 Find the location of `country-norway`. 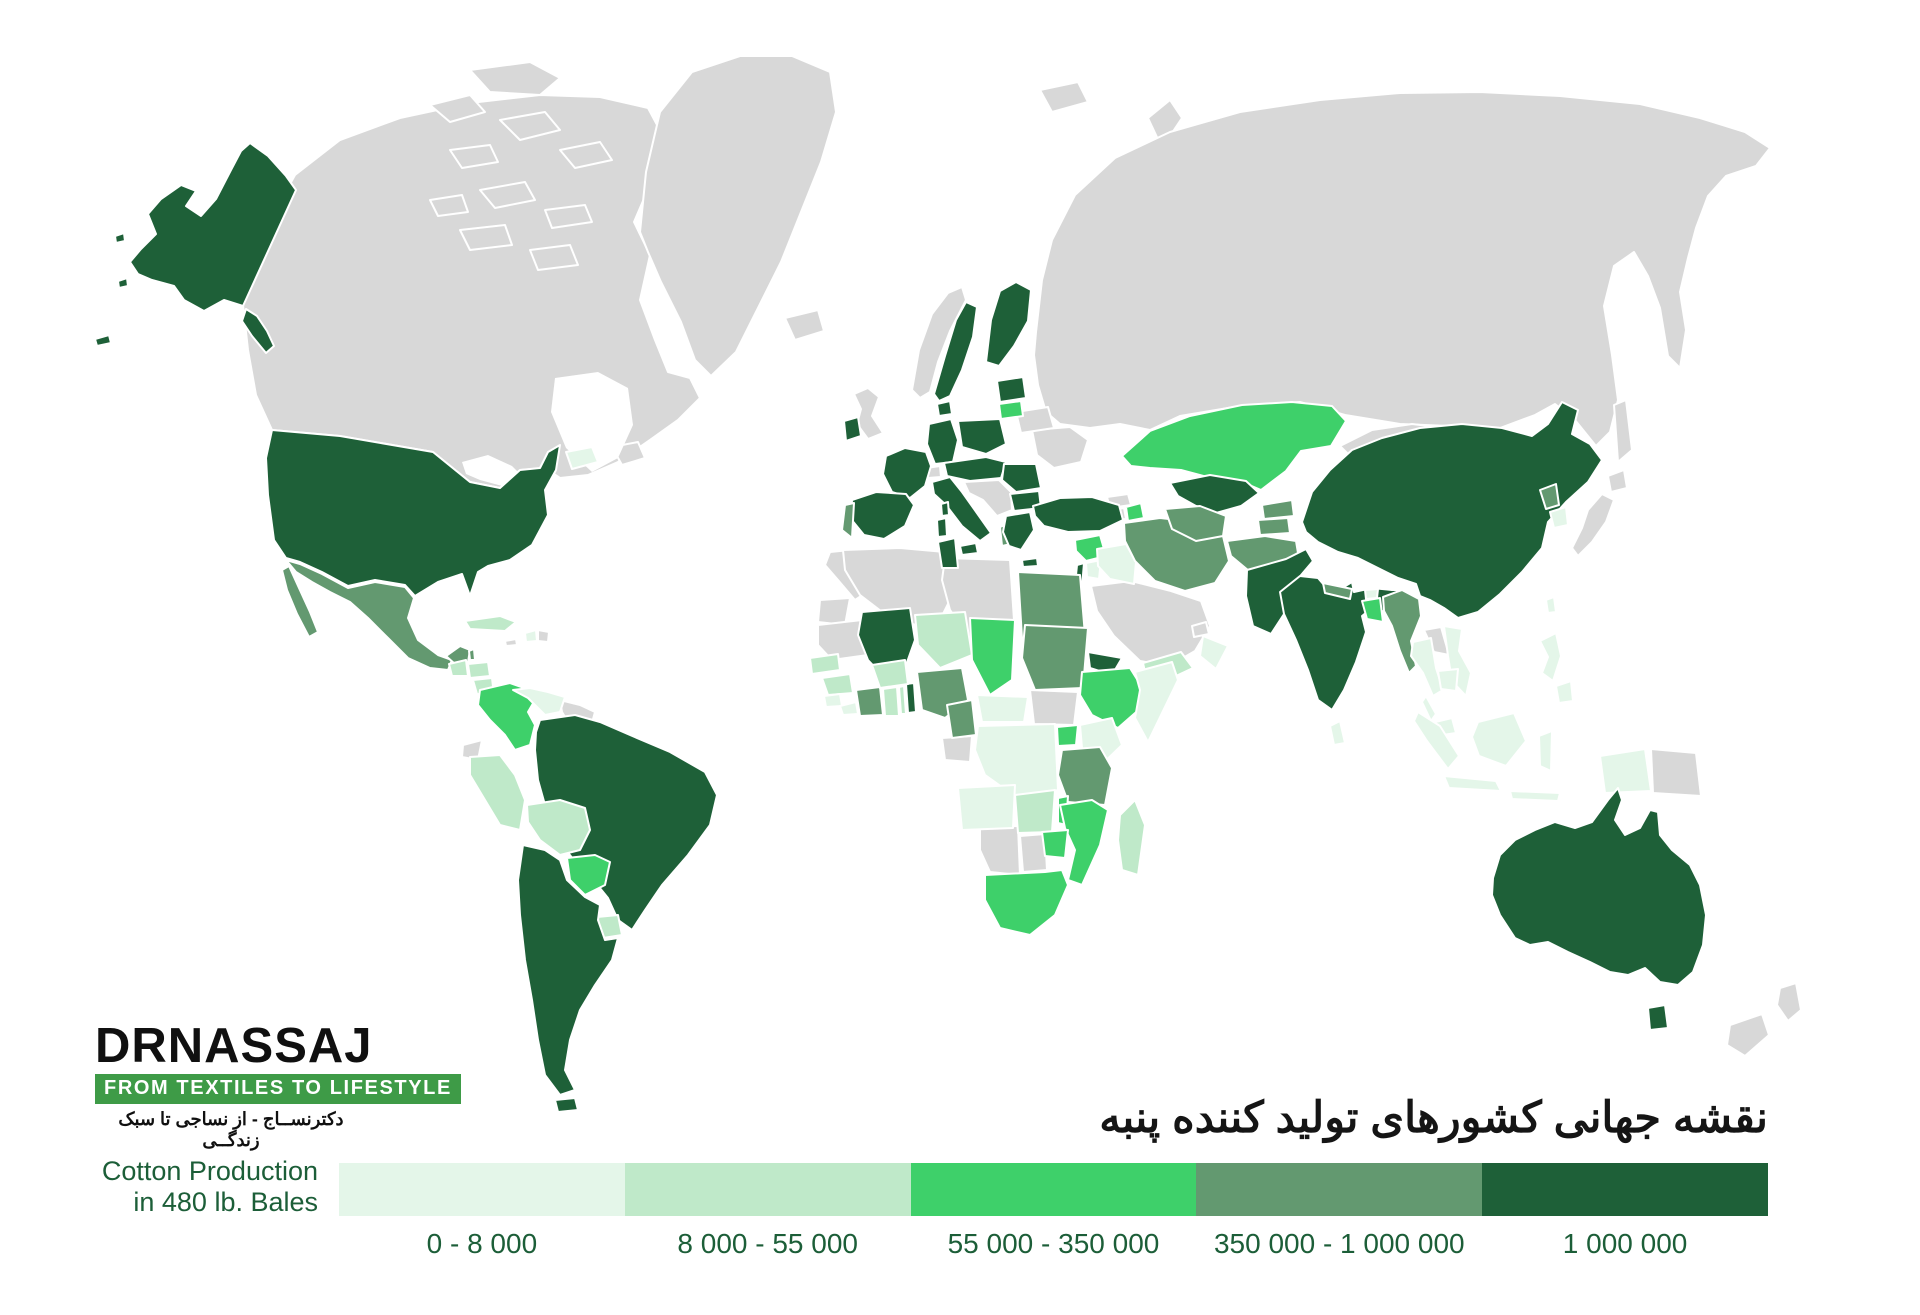

country-norway is located at coordinates (939, 342).